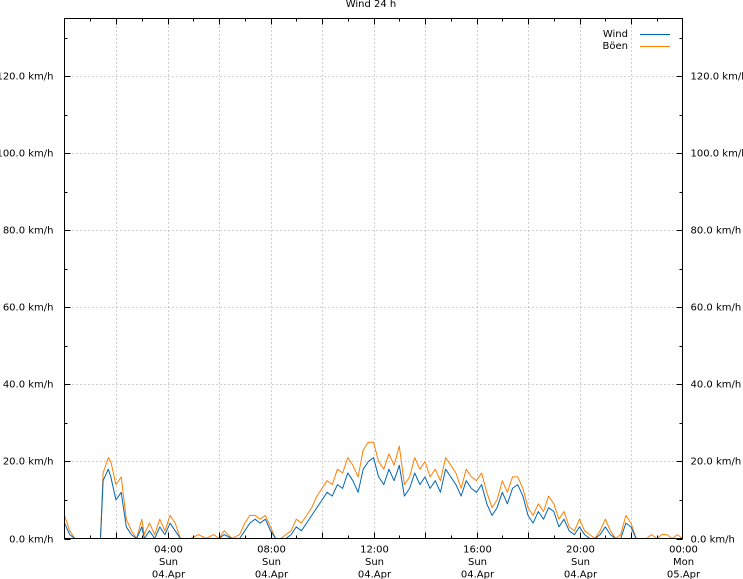  Describe the element at coordinates (716, 231) in the screenshot. I see `y-tick-label-right: 80.0 km/h` at that location.